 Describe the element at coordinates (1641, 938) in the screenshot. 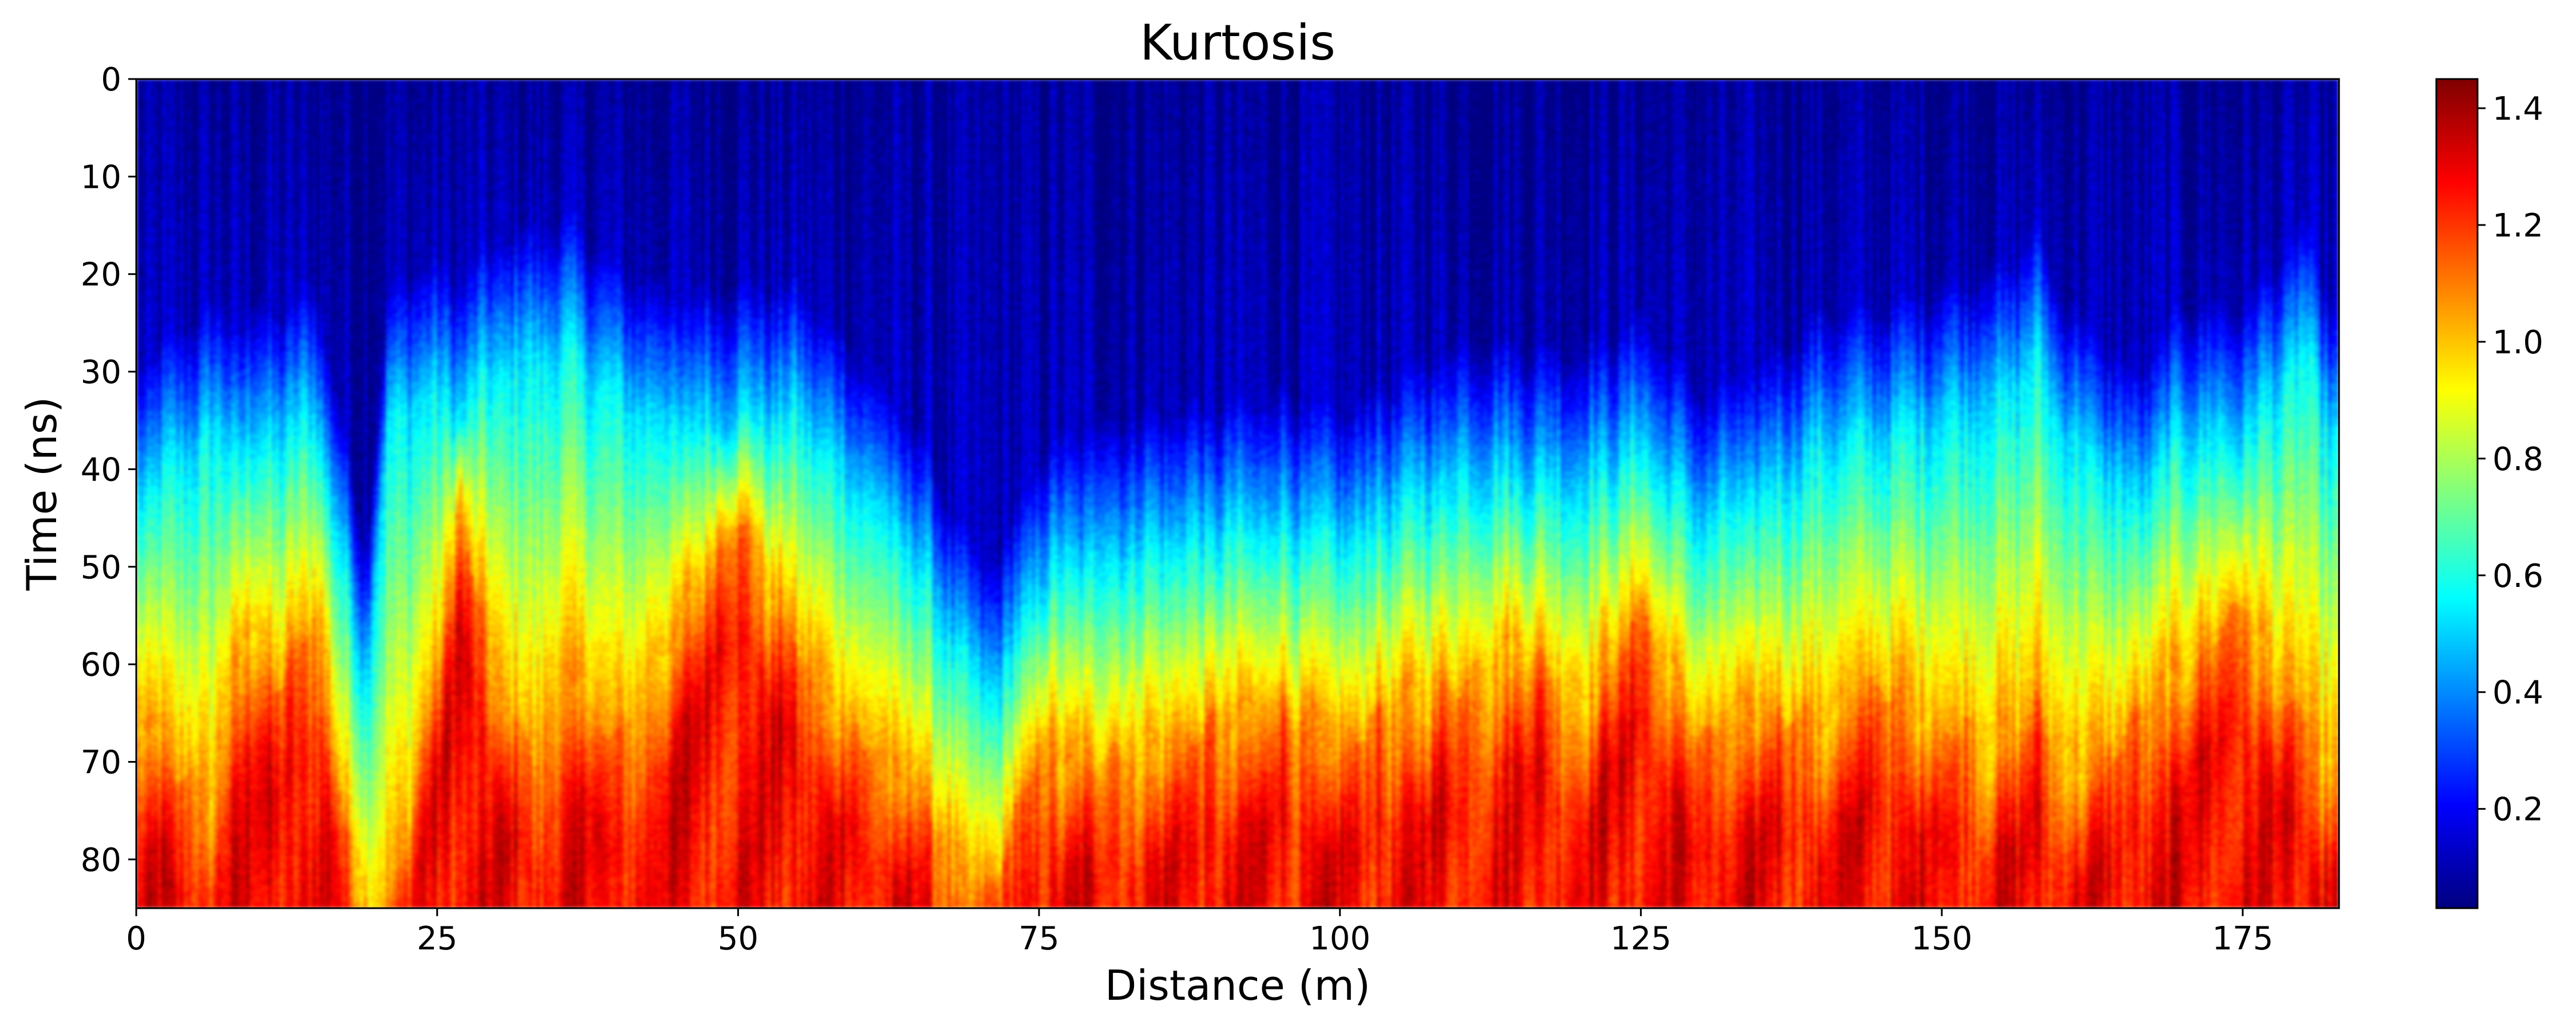

I see `x-tick-label-5: 125` at that location.